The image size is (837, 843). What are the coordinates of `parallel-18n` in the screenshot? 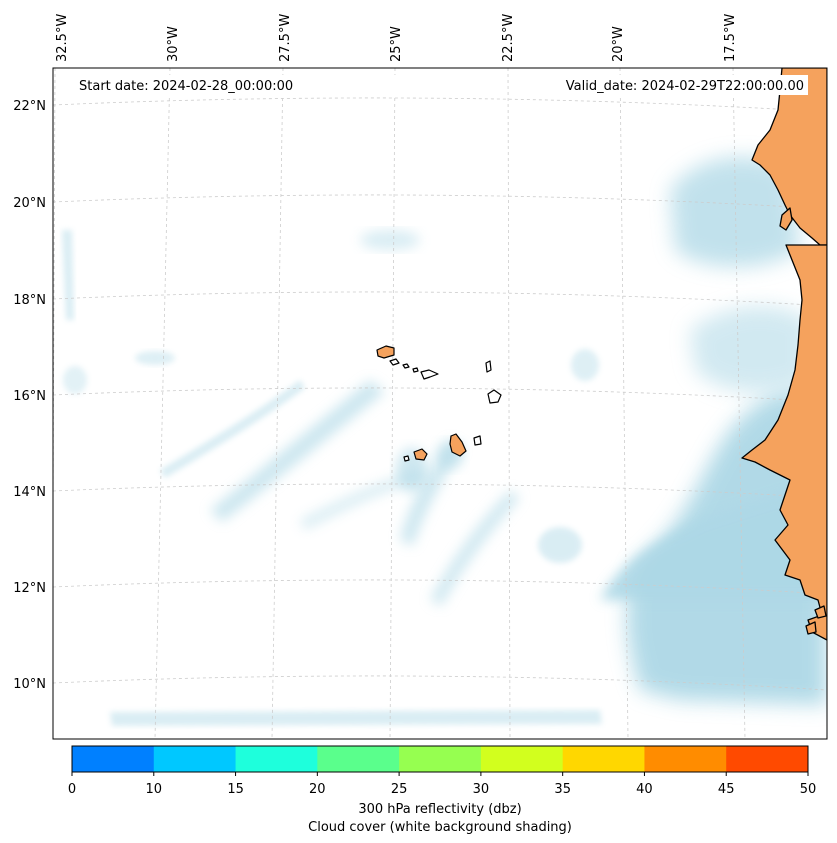 It's located at (440, 299).